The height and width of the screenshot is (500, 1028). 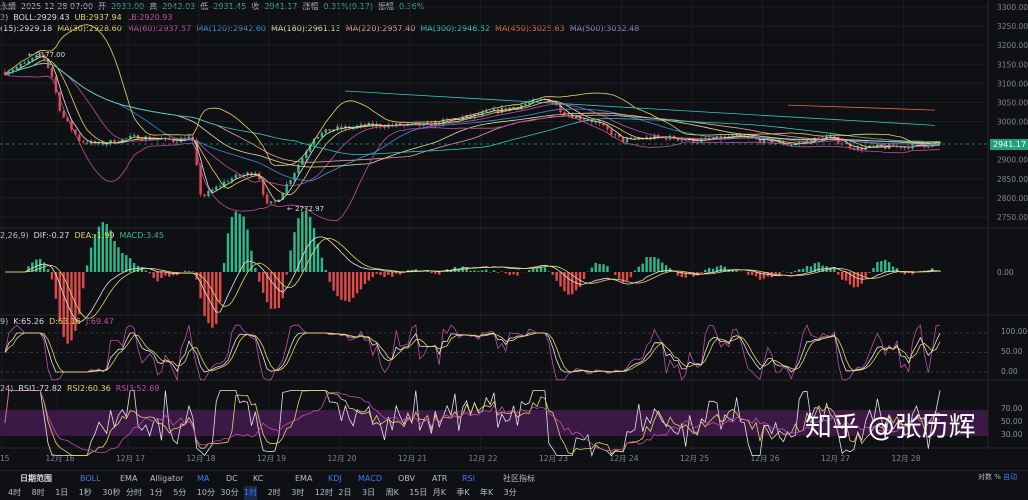 What do you see at coordinates (369, 492) in the screenshot?
I see `timeframe-15: 3日` at bounding box center [369, 492].